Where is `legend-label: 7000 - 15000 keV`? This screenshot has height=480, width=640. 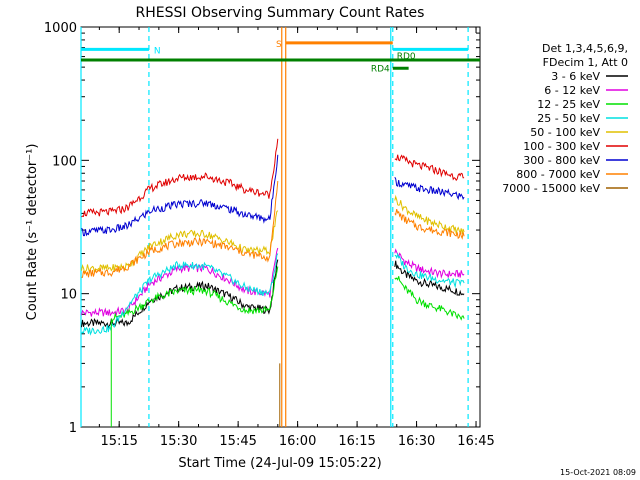
legend-label: 7000 - 15000 keV is located at coordinates (551, 188).